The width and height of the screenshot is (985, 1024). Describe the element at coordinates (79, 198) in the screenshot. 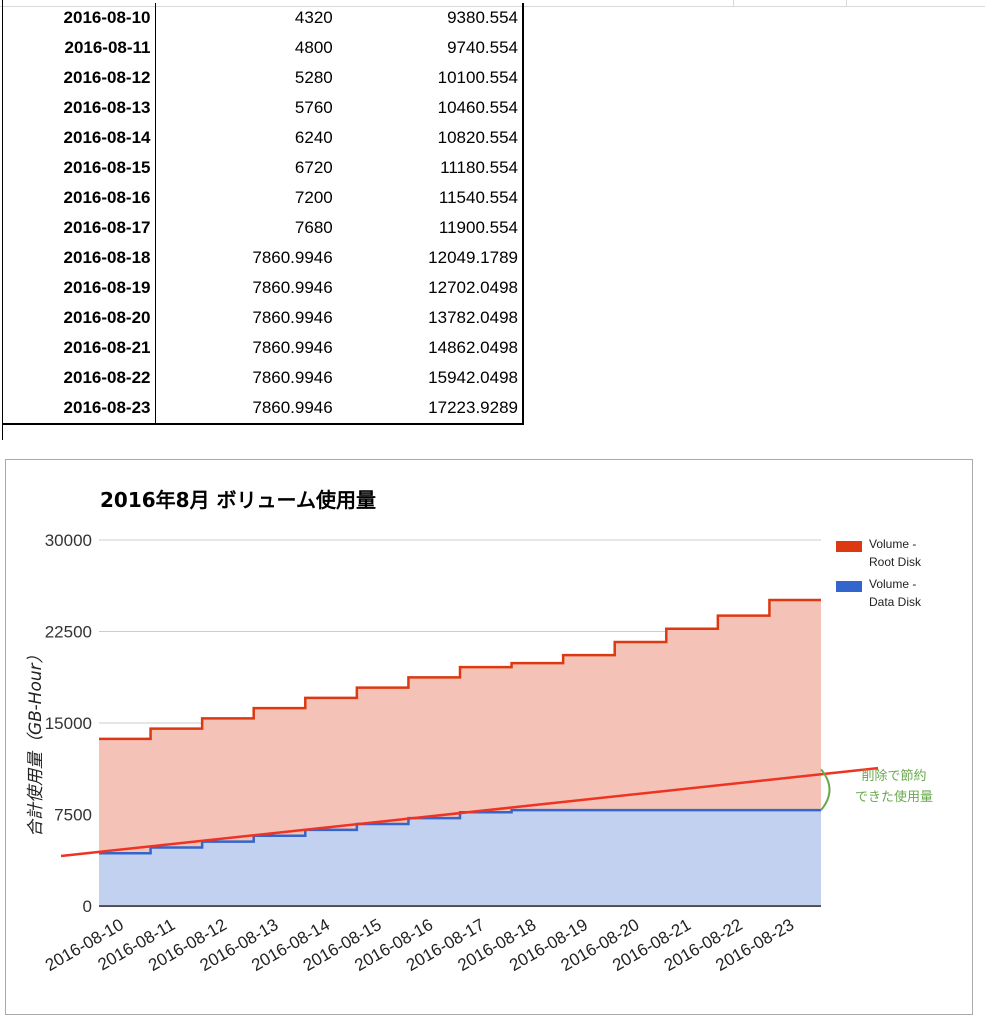

I see `date-cell: 2016-08-16` at that location.